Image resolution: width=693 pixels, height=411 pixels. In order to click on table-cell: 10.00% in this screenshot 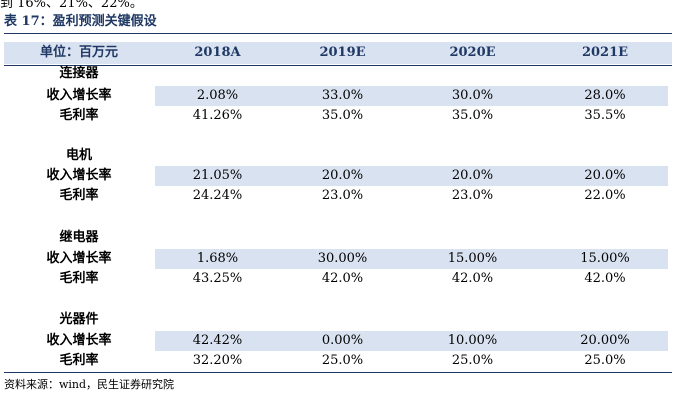, I will do `click(472, 340)`.